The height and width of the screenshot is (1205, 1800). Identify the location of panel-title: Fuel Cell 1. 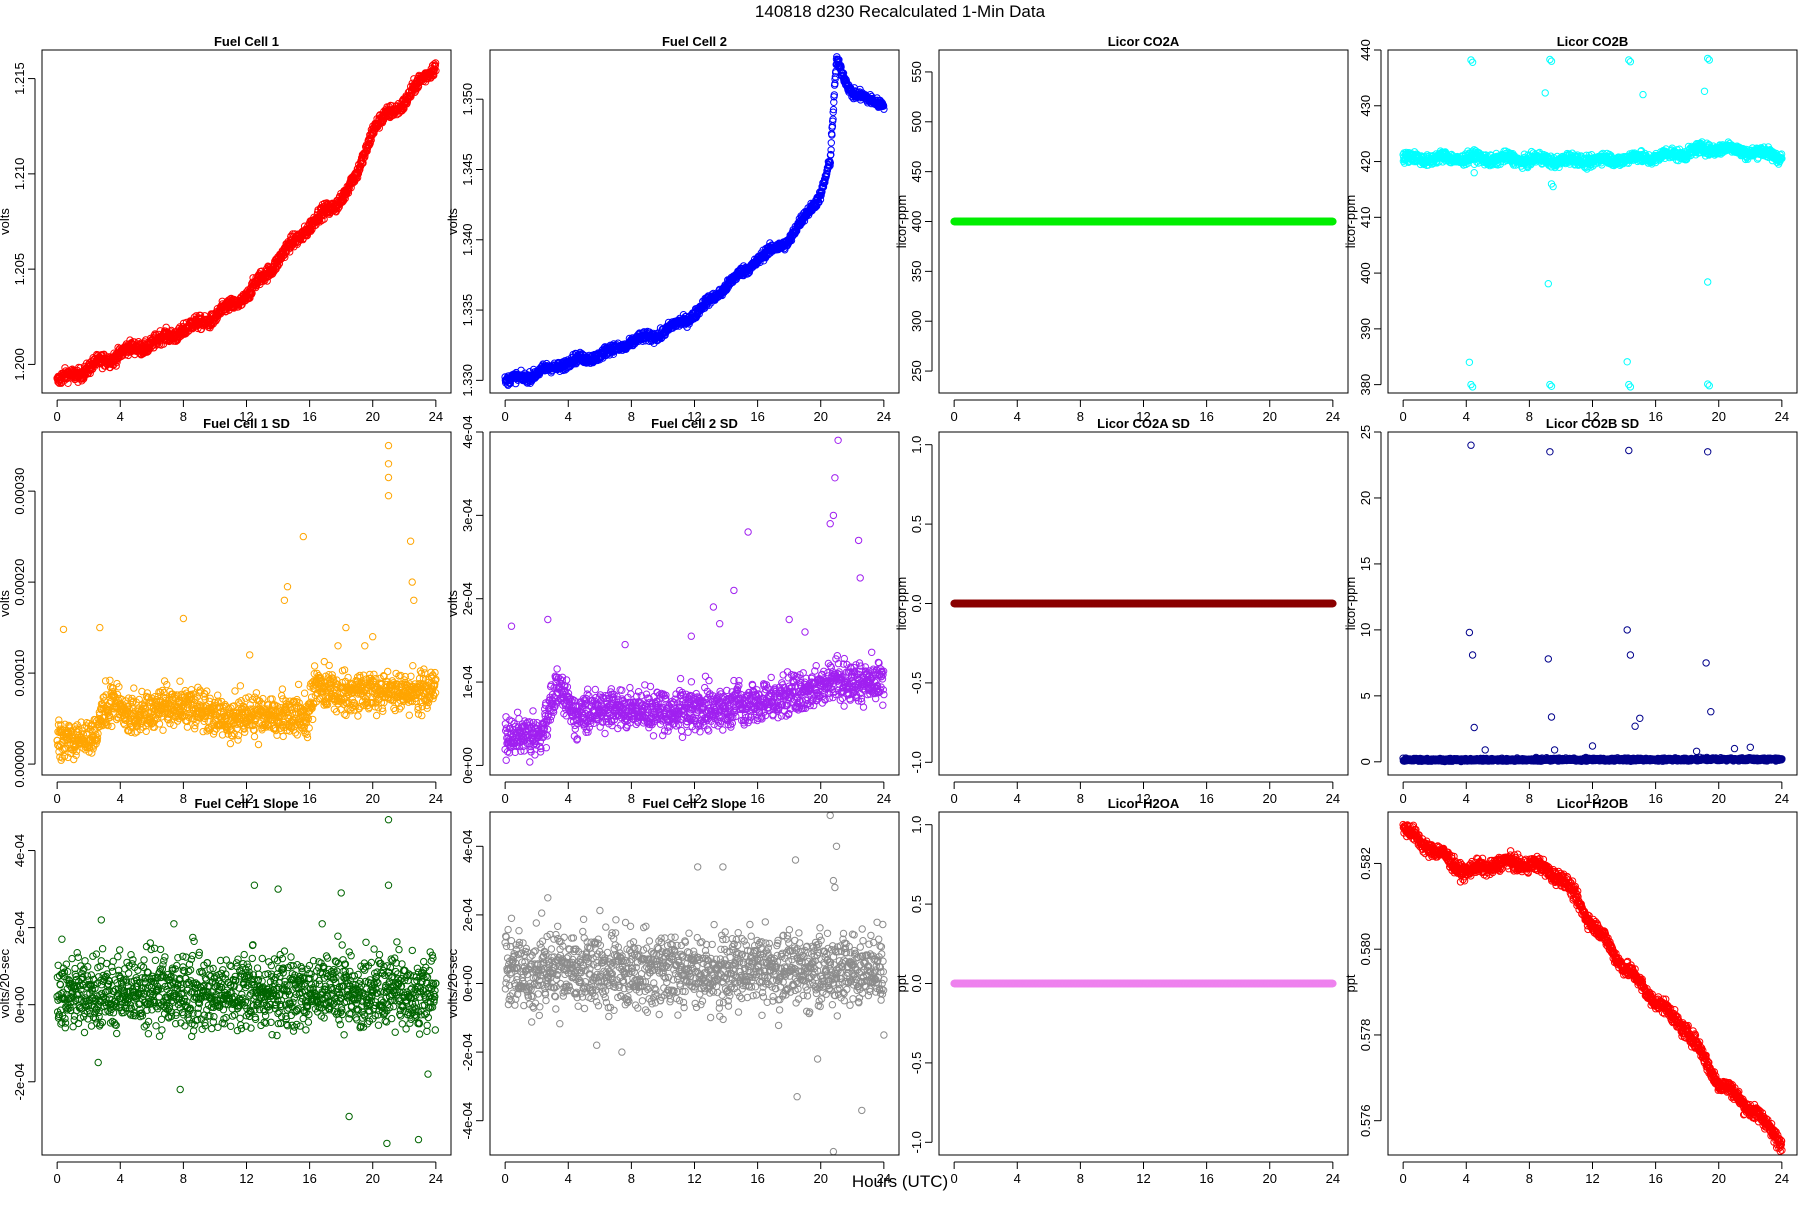
(246, 41).